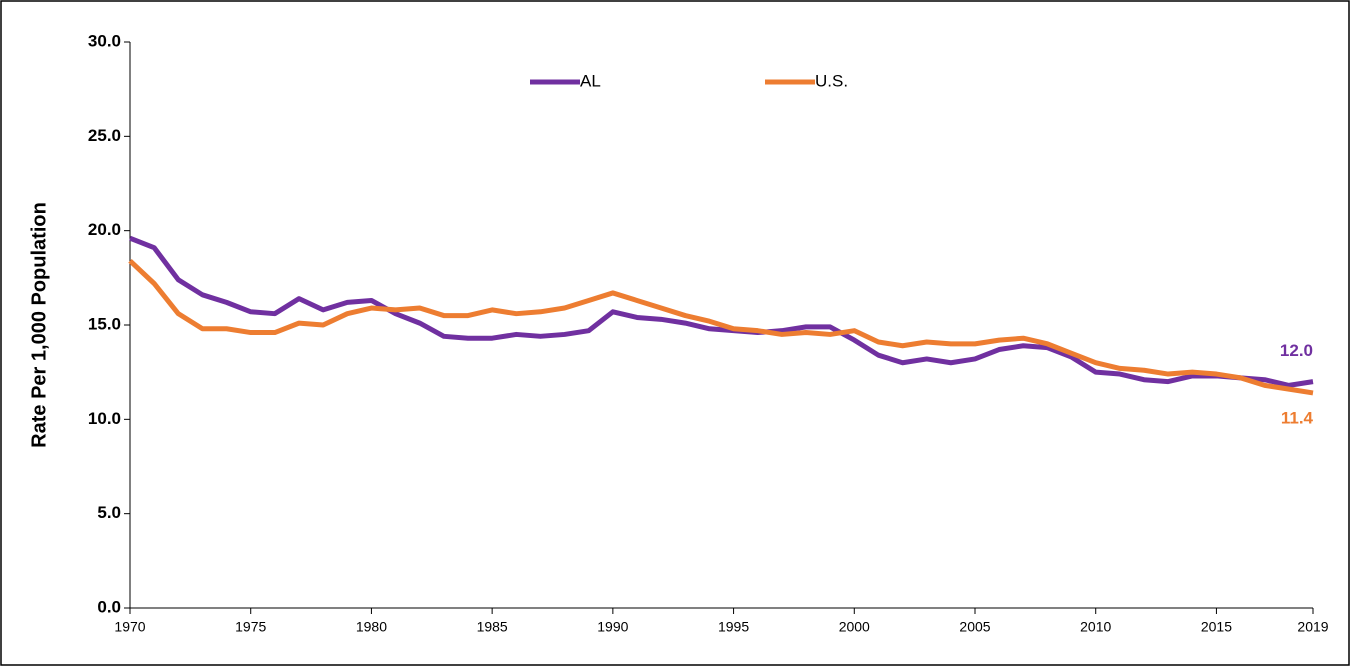  I want to click on x-tick-label: 2015, so click(1216, 627).